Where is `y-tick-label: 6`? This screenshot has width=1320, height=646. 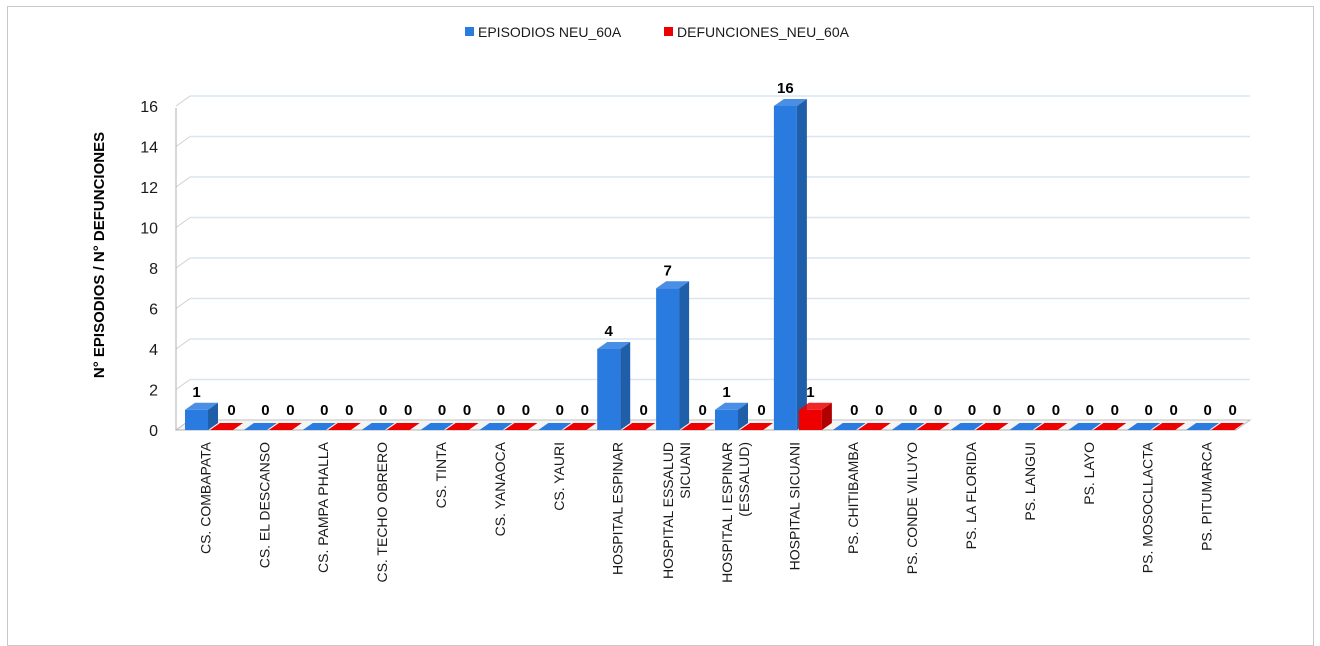 y-tick-label: 6 is located at coordinates (153, 310).